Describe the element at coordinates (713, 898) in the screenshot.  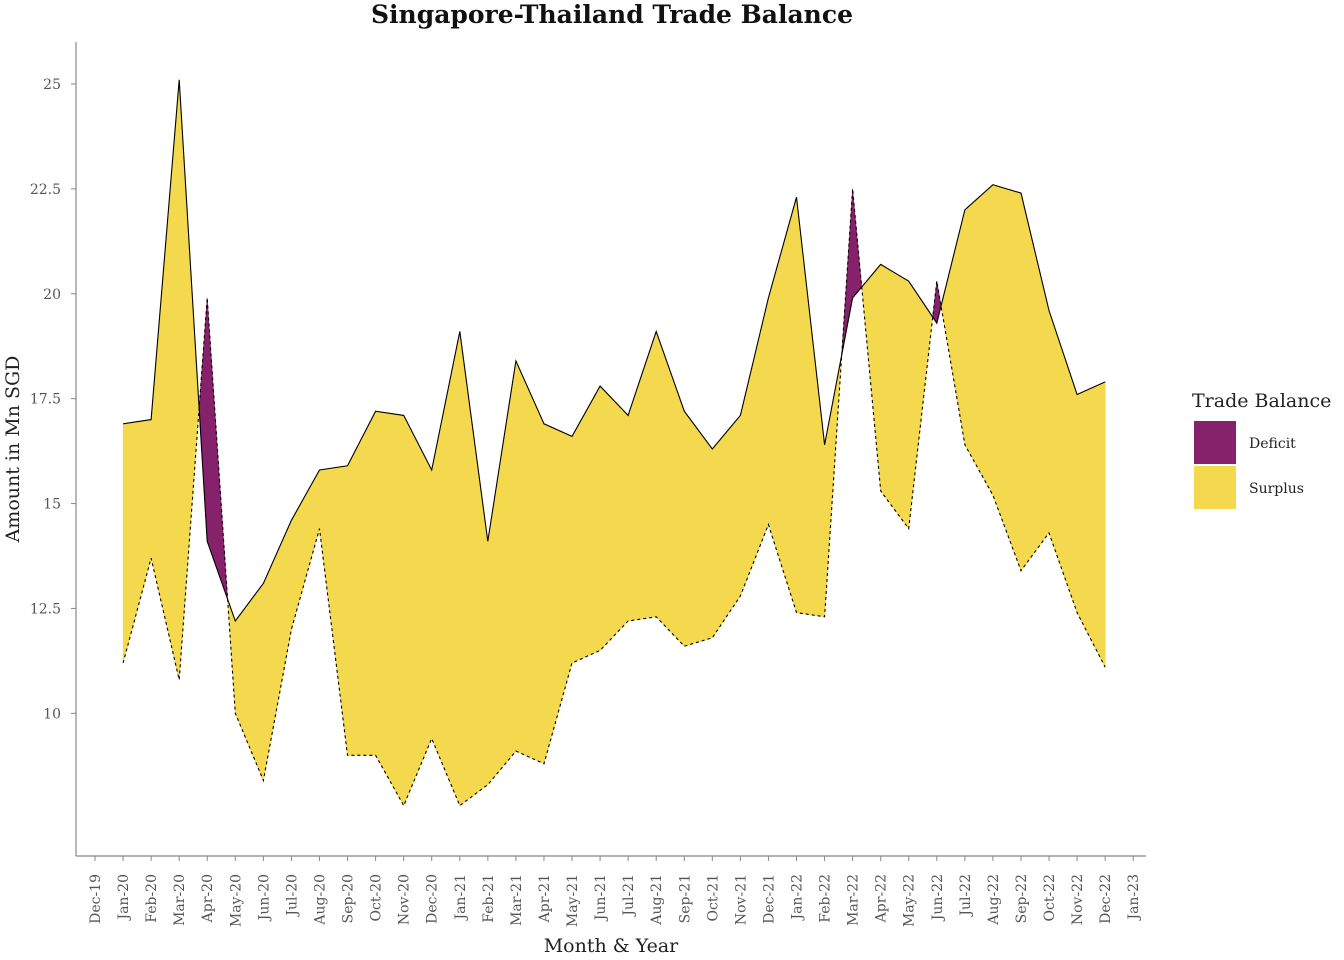
I see `x-tick-label: Oct-21` at that location.